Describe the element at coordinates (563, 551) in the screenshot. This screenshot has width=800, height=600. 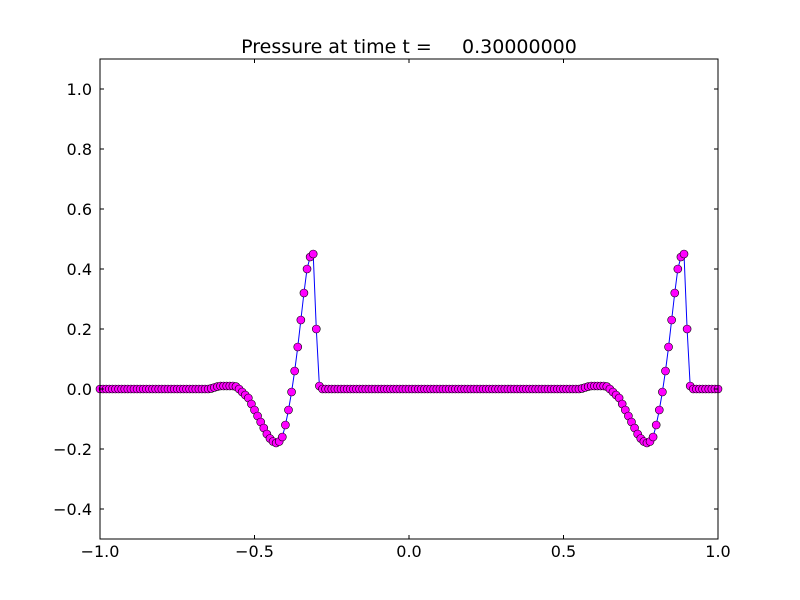
I see `x-tick-label: 0.5` at that location.